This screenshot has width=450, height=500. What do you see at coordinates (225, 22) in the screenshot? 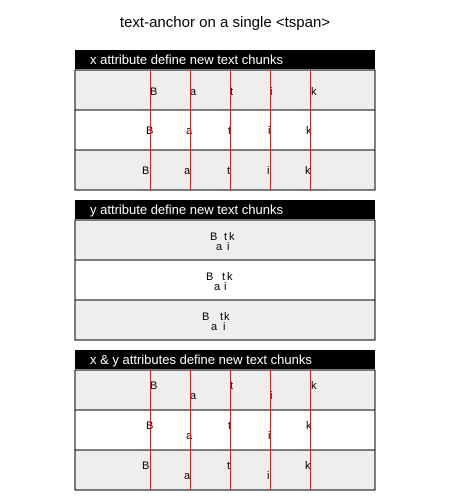
I see `page-title: text-anchor on a single <tspan>` at bounding box center [225, 22].